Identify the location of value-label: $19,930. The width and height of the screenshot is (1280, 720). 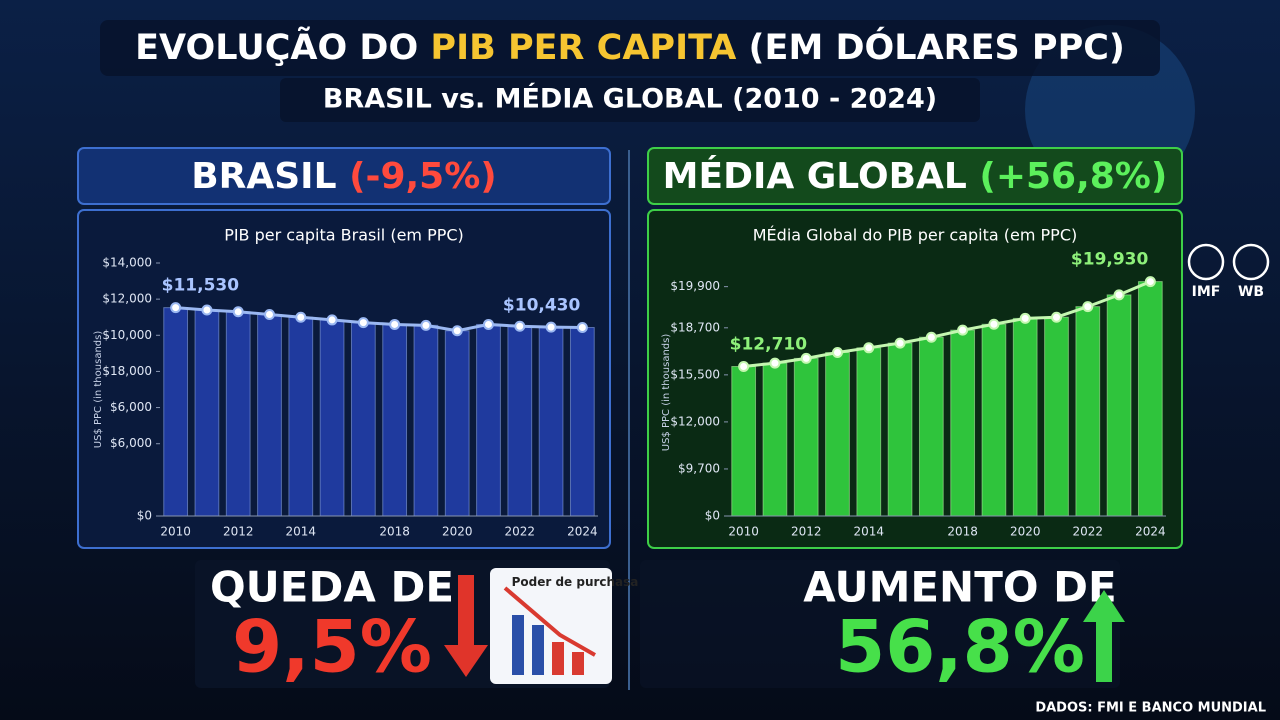
(1110, 260).